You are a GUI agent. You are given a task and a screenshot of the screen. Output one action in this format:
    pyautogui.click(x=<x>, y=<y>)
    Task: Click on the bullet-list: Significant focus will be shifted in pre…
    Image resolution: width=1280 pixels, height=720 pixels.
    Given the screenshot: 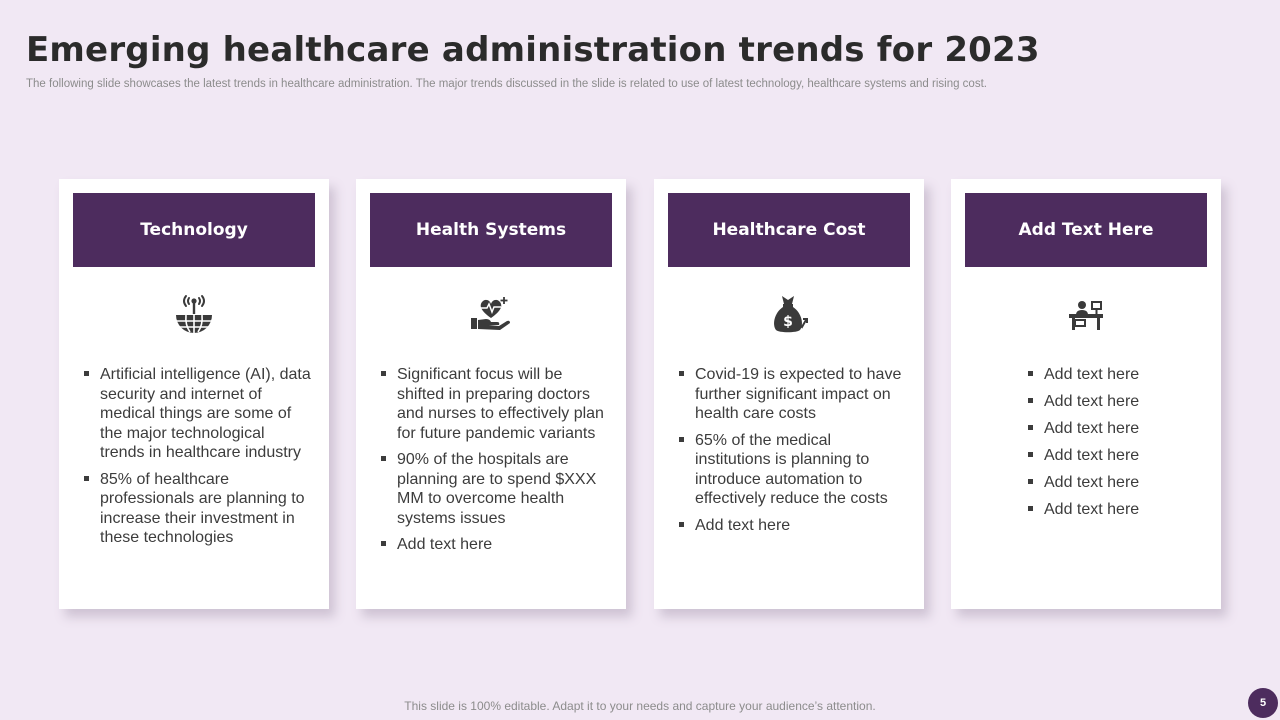 What is the action you would take?
    pyautogui.click(x=493, y=463)
    